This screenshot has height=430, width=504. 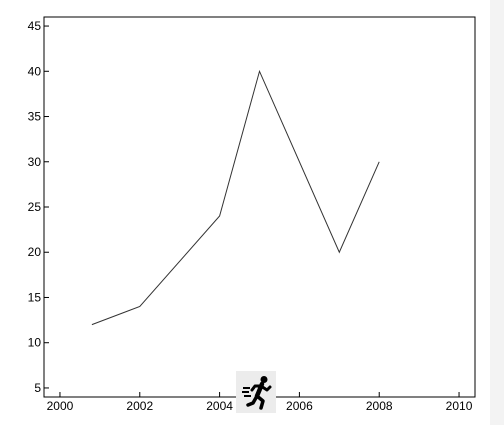 I want to click on x-axis-ticks: 2000 2002 2004 2006 2008 2010, so click(x=260, y=402).